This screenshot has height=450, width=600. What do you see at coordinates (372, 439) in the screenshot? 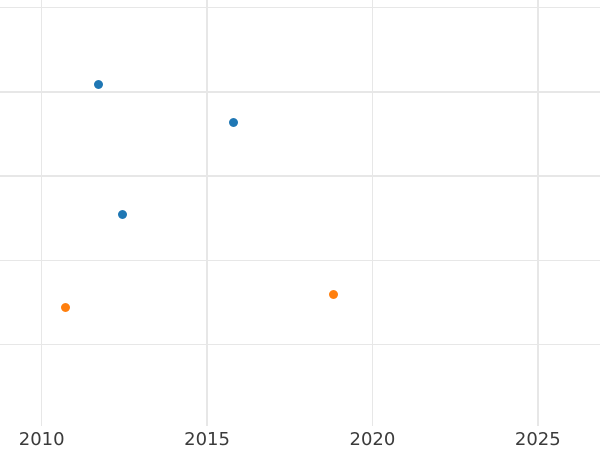
I see `x-tick-label: 2020` at bounding box center [372, 439].